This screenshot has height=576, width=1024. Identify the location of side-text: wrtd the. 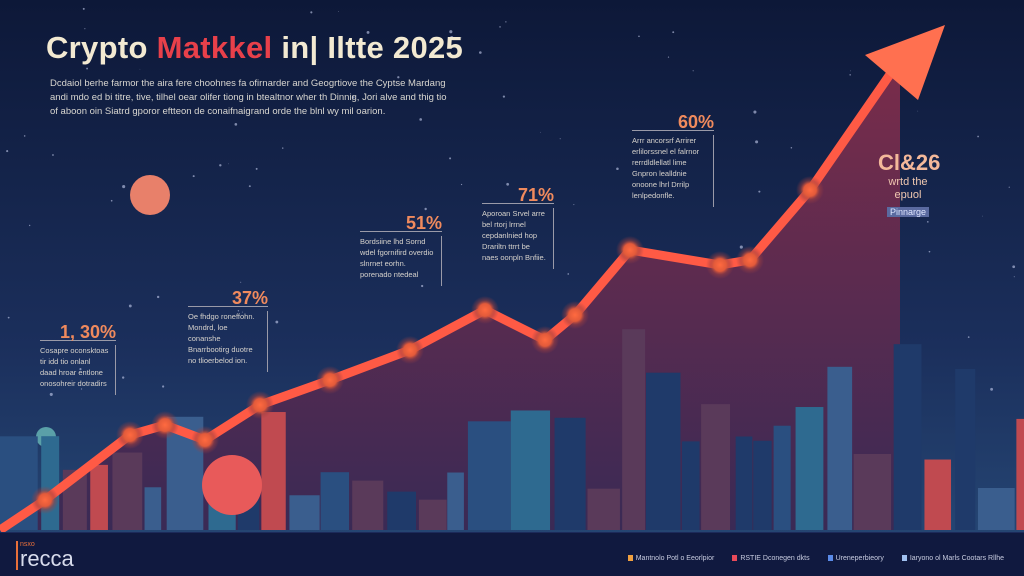
(908, 182).